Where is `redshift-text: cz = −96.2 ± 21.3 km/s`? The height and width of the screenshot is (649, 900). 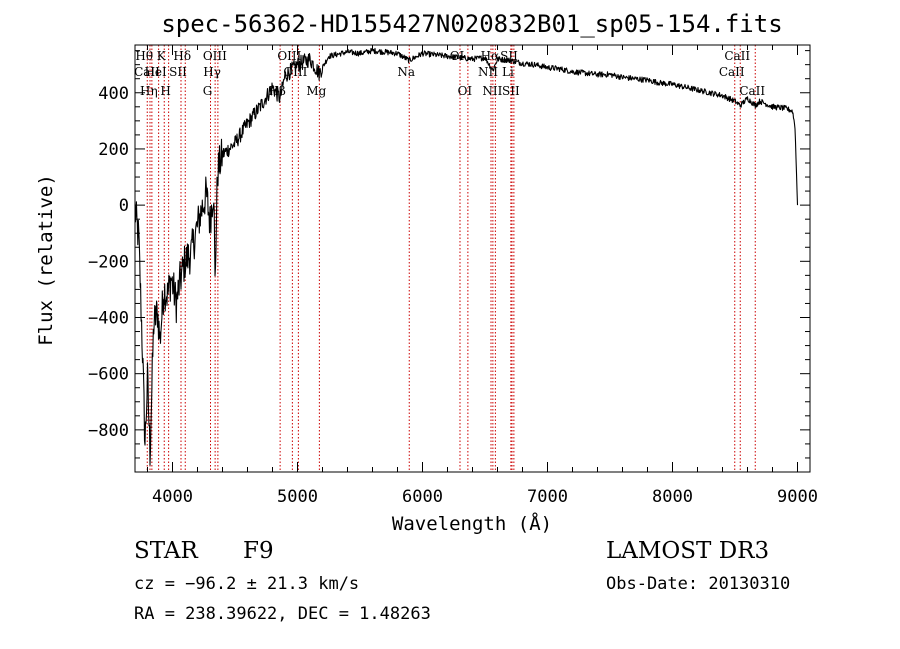
redshift-text: cz = −96.2 ± 21.3 km/s is located at coordinates (247, 584).